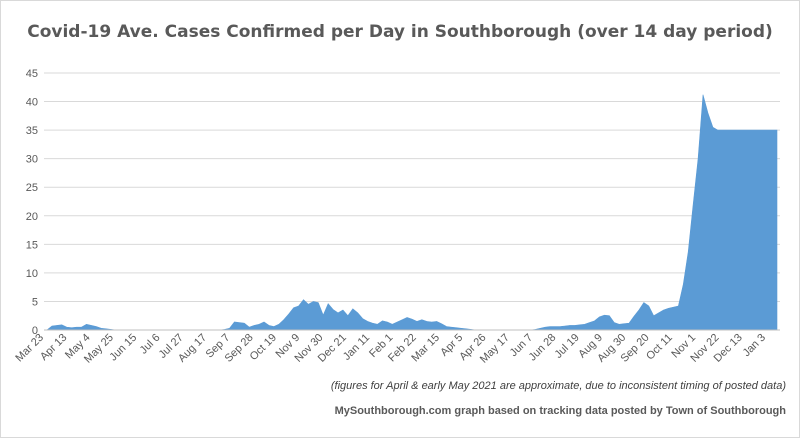 The height and width of the screenshot is (438, 800). Describe the element at coordinates (755, 346) in the screenshot. I see `x-tick-label: Jan 3` at that location.